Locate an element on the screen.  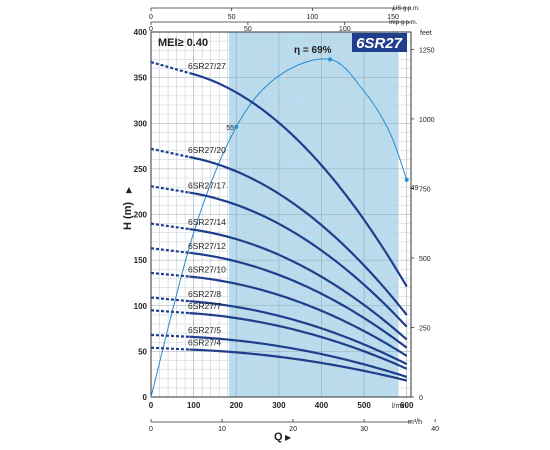
series-label: 6SR27/27 is located at coordinates (207, 66).